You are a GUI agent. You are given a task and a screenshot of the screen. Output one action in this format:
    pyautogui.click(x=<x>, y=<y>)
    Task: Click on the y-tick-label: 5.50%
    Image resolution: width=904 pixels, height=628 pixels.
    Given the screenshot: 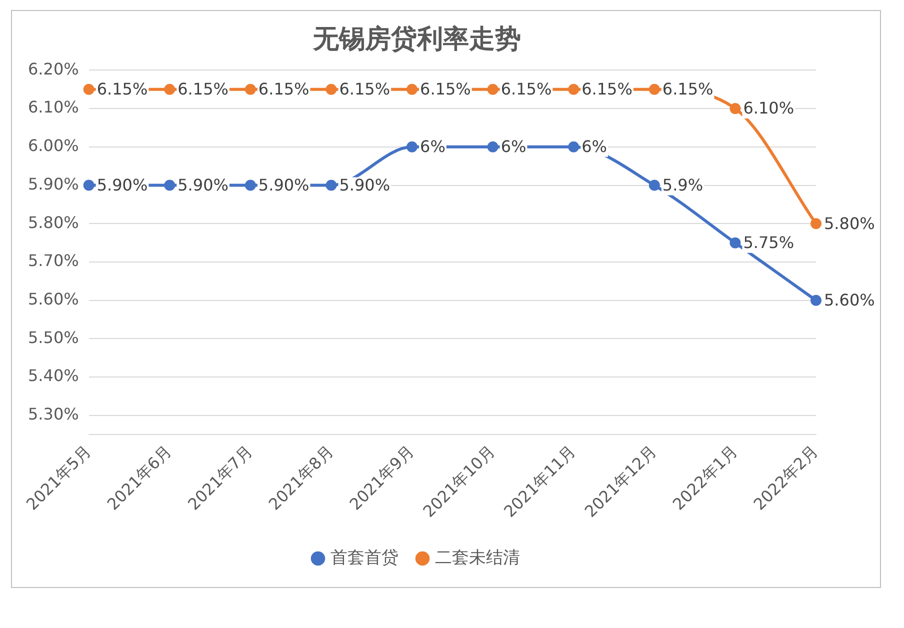 What is the action you would take?
    pyautogui.click(x=53, y=337)
    